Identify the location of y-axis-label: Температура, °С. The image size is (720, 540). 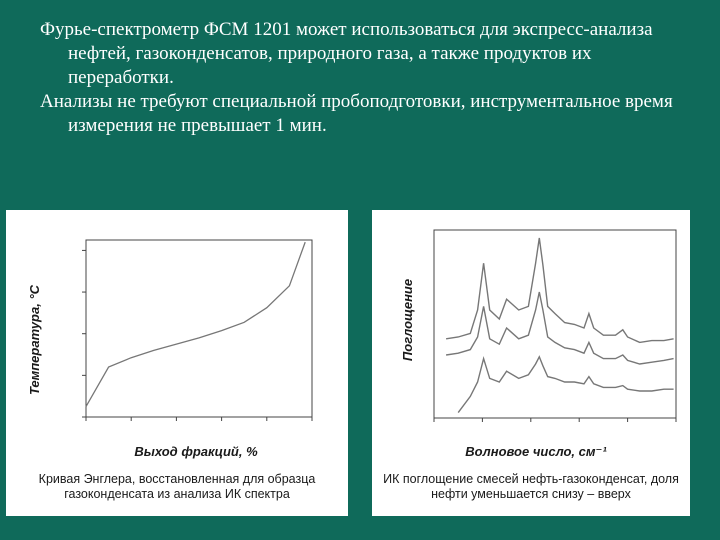
(34, 339).